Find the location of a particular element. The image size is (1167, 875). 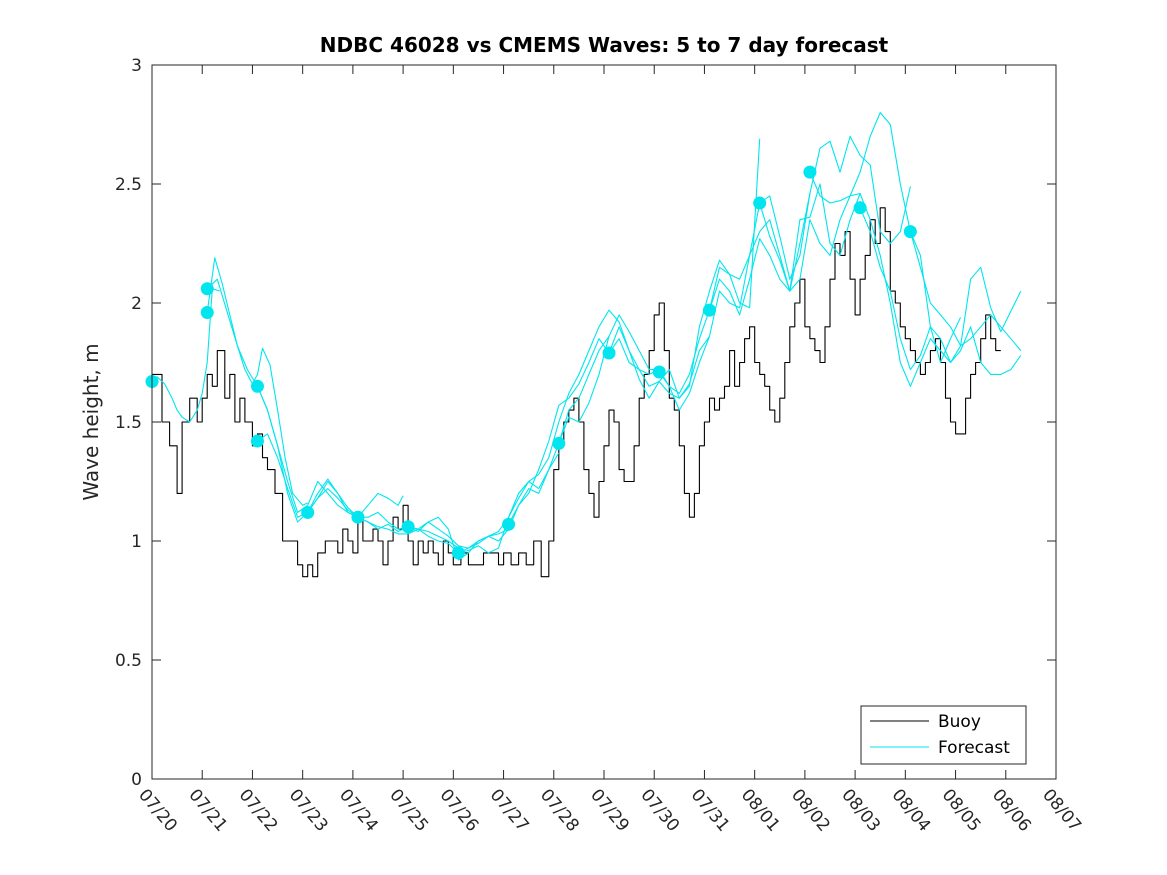

x-tick-label: 07/31 is located at coordinates (710, 810).